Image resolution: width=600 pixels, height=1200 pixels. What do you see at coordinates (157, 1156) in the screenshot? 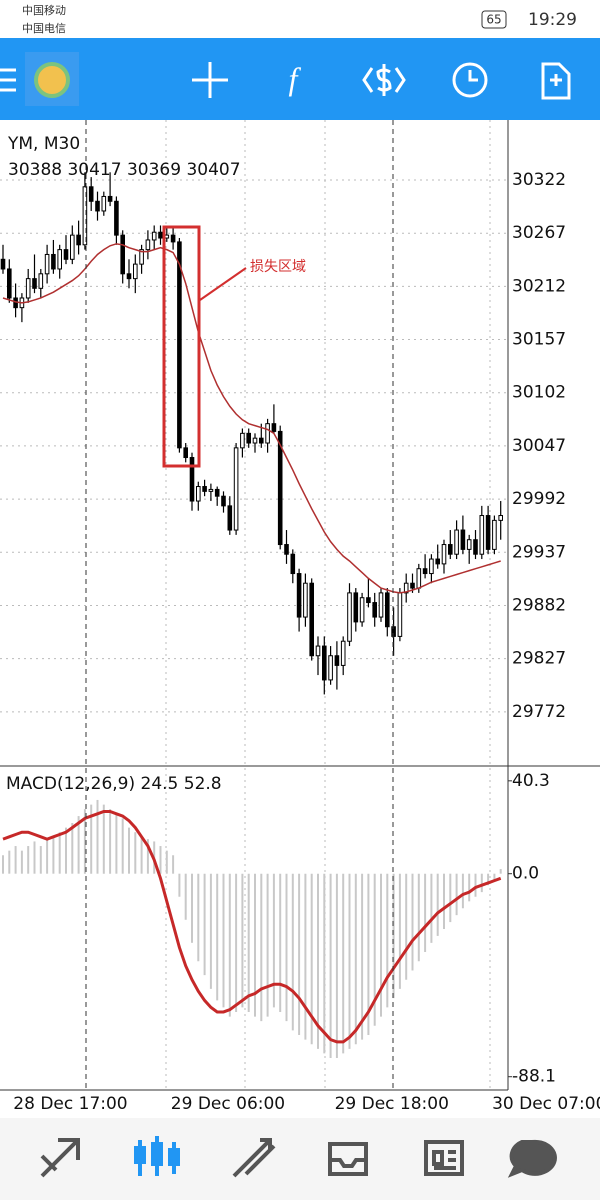
I see `chart-tab` at bounding box center [157, 1156].